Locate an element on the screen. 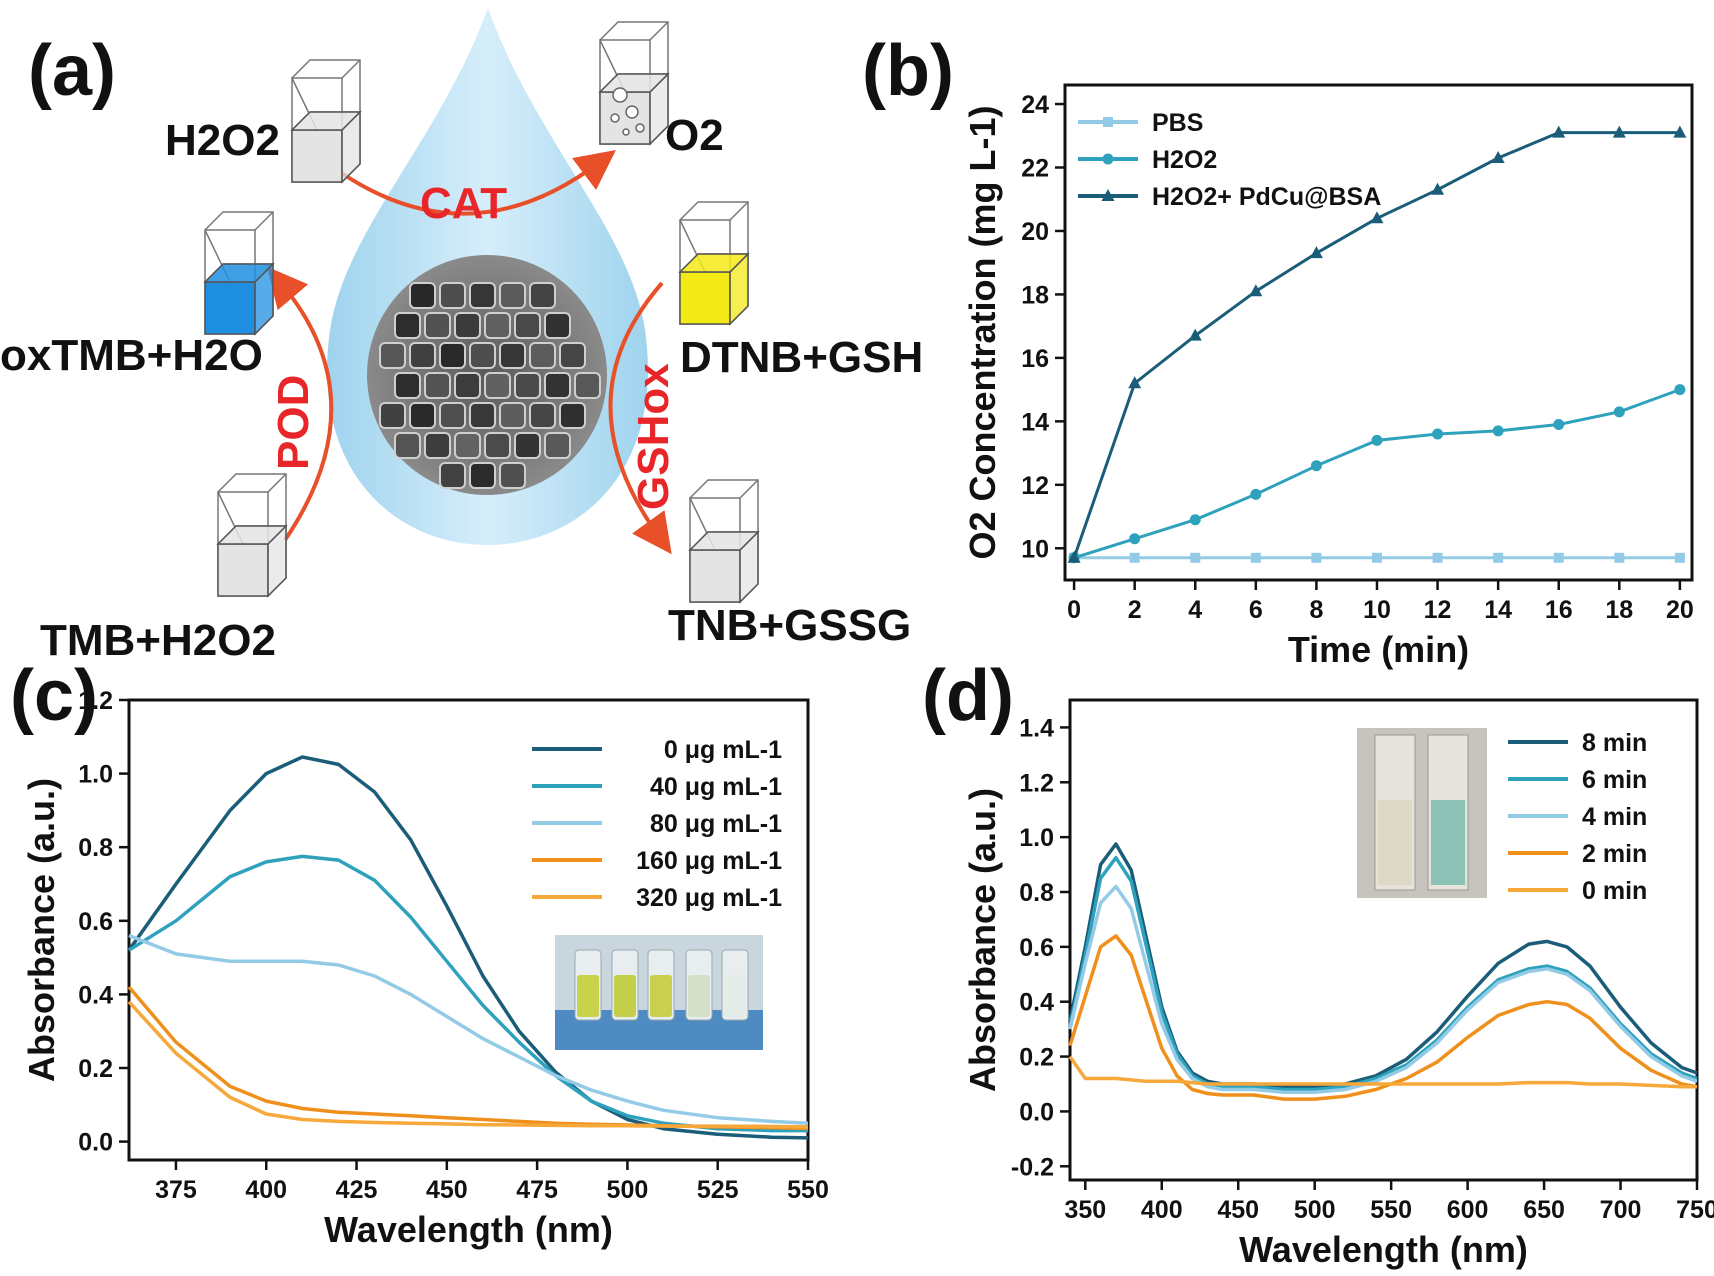 Image resolution: width=1714 pixels, height=1276 pixels. panel-b-label: (b) is located at coordinates (908, 71).